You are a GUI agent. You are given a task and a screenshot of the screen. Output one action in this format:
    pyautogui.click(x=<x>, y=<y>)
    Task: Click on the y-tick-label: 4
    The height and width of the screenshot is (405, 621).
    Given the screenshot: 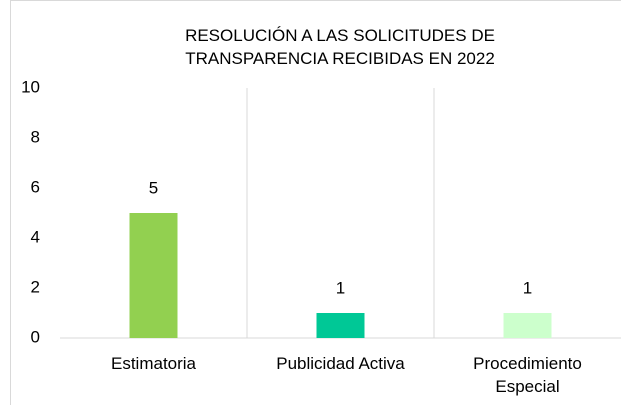 What is the action you would take?
    pyautogui.click(x=35, y=236)
    